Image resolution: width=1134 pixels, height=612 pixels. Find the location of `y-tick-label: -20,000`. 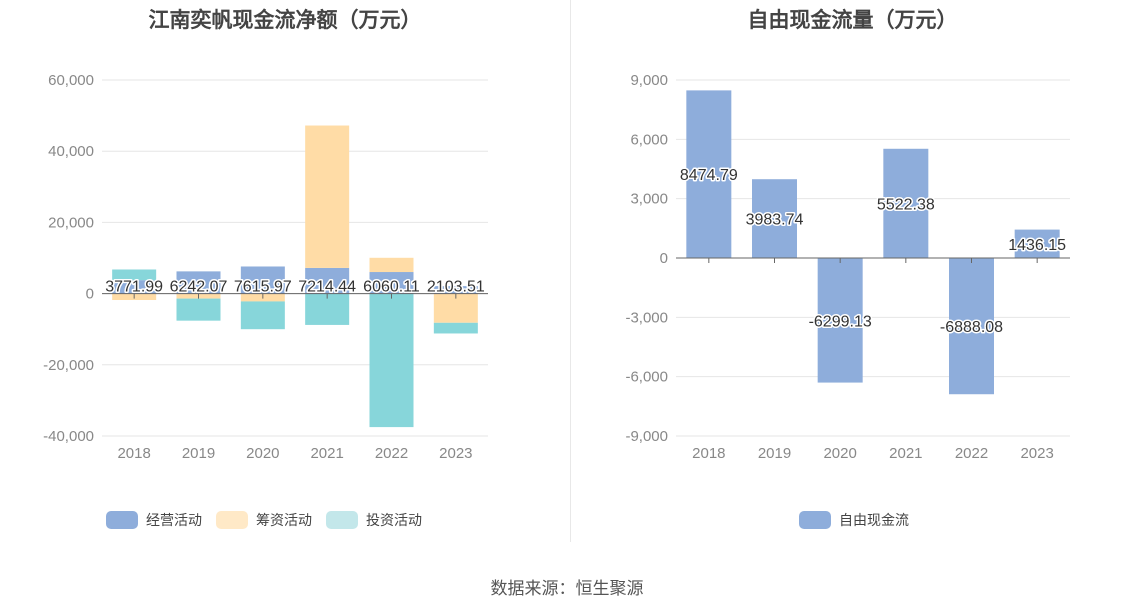

y-tick-label: -20,000 is located at coordinates (68, 365).